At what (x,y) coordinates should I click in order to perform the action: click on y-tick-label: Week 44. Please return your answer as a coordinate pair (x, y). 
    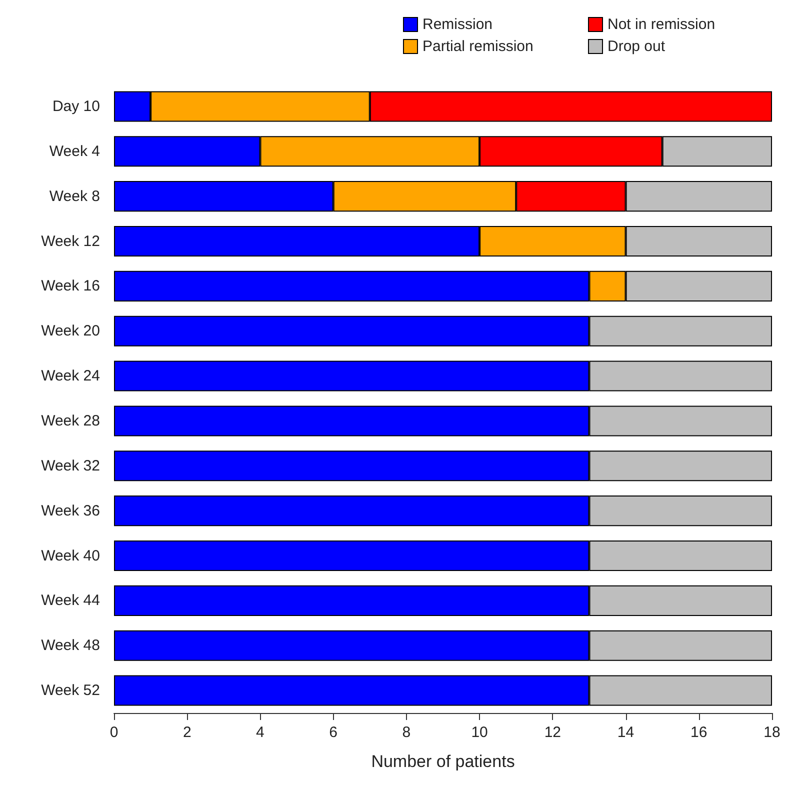
    Looking at the image, I should click on (70, 601).